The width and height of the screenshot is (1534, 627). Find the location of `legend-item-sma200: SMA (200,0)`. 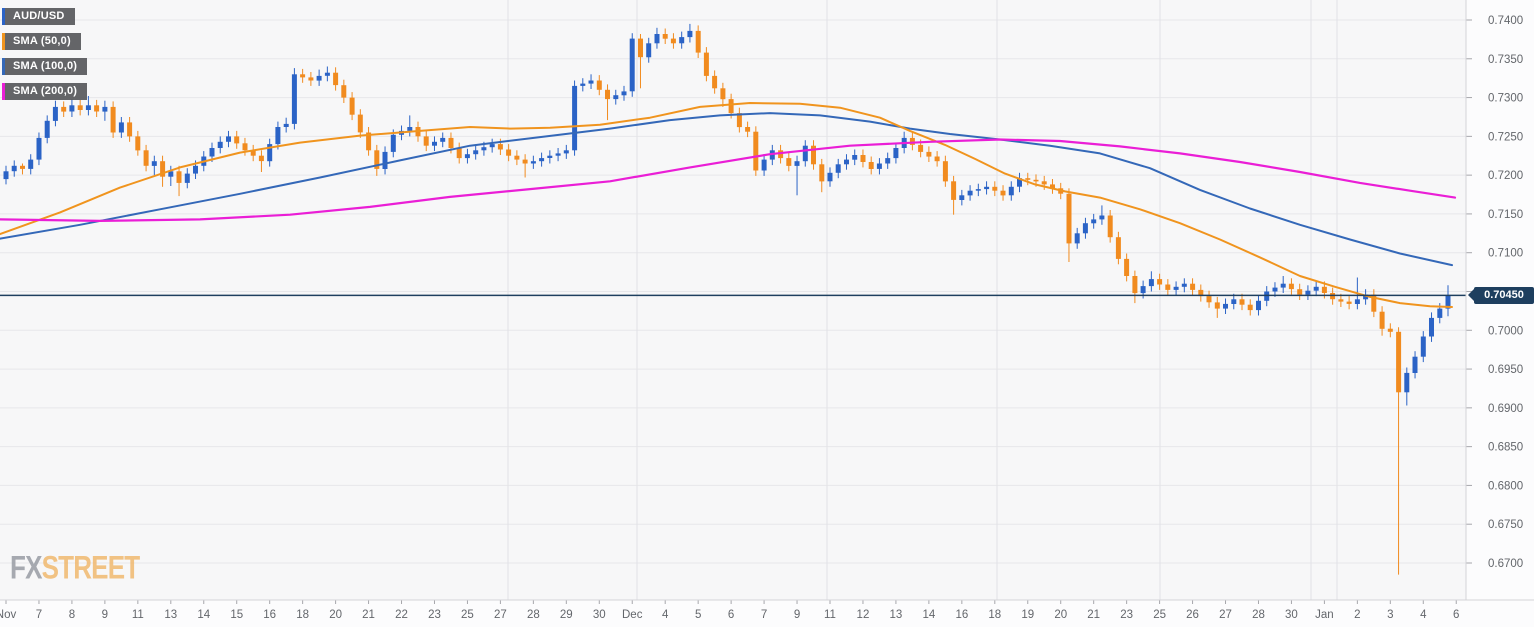

legend-item-sma200: SMA (200,0) is located at coordinates (45, 91).